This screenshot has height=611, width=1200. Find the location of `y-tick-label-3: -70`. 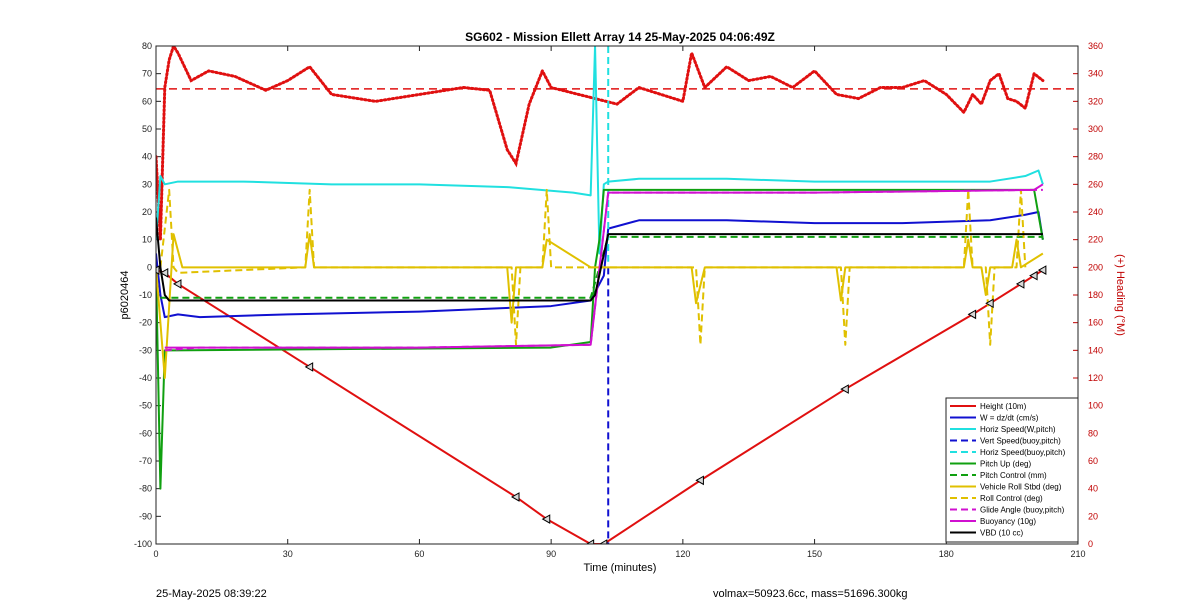

y-tick-label-3: -70 is located at coordinates (145, 461).